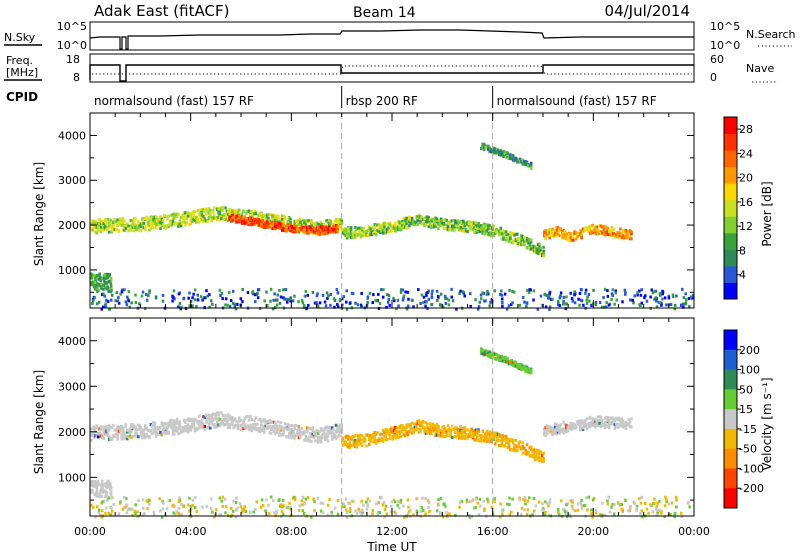 The height and width of the screenshot is (554, 800). Describe the element at coordinates (191, 531) in the screenshot. I see `x-tick-label: 04:00` at that location.